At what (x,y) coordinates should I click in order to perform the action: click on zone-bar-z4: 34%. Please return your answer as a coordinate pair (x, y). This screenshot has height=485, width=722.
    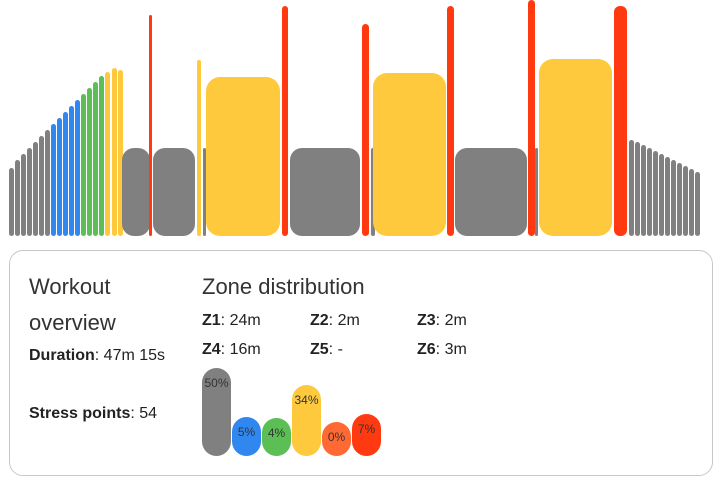
    Looking at the image, I should click on (306, 420).